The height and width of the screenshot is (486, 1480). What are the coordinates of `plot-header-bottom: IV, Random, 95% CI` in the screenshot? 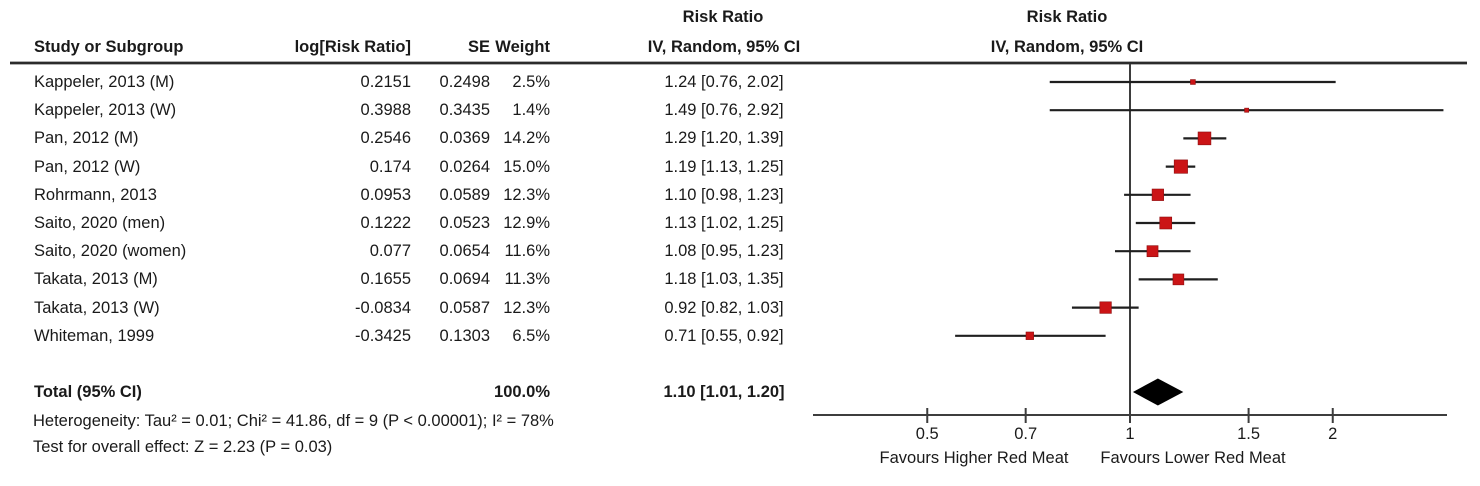 It's located at (1067, 47).